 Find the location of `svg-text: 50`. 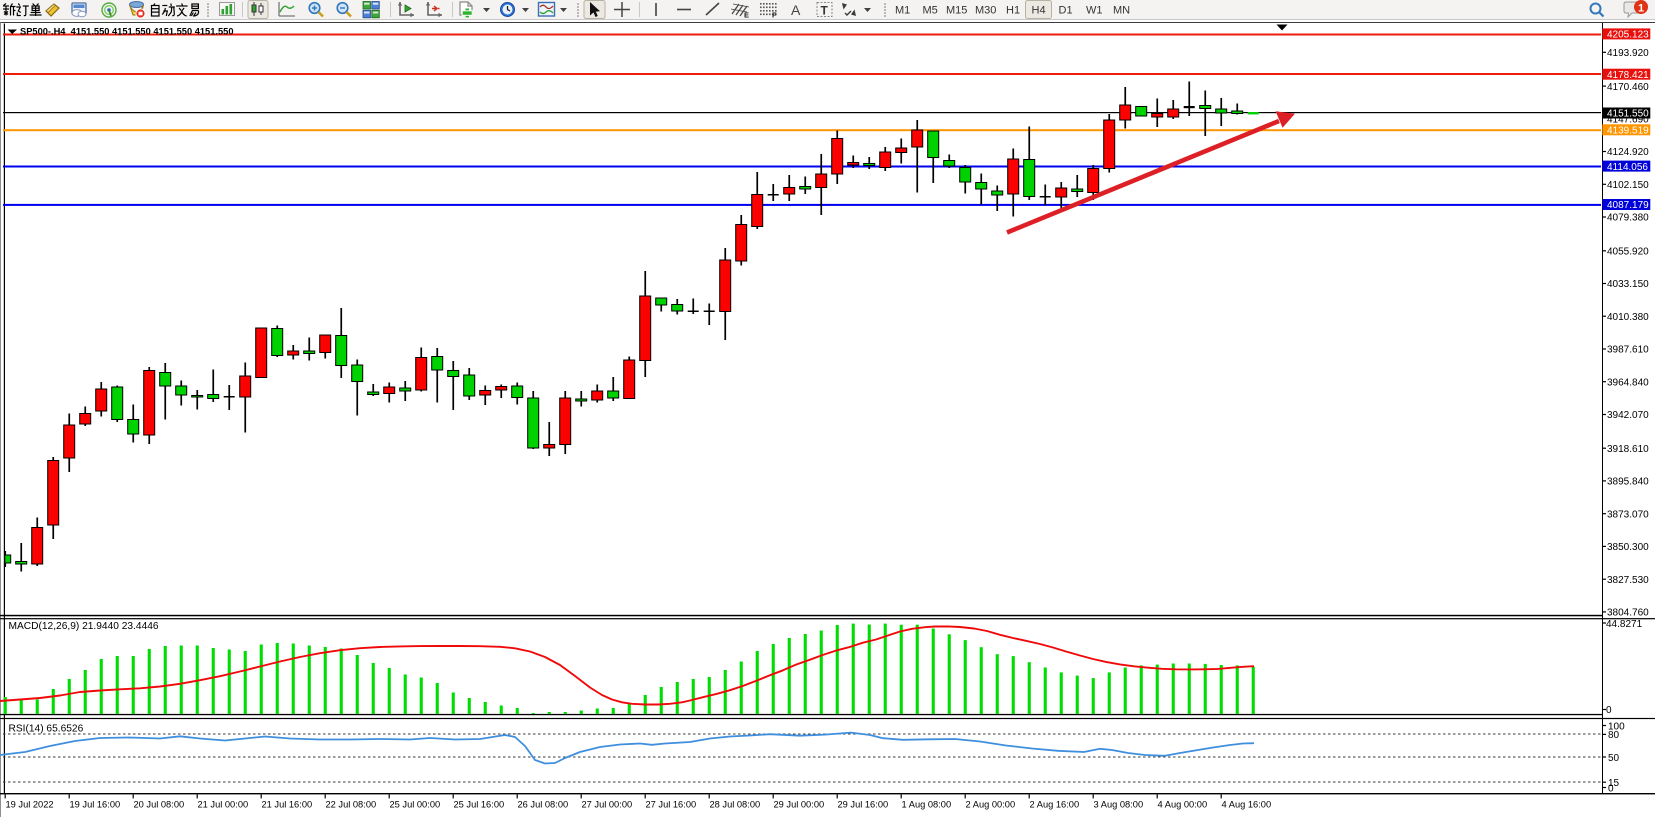

svg-text: 50 is located at coordinates (1614, 758).